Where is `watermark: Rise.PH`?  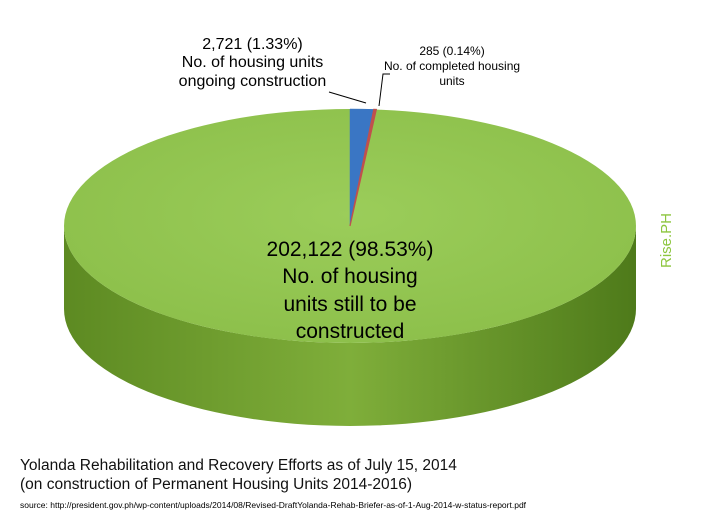
watermark: Rise.PH is located at coordinates (666, 240).